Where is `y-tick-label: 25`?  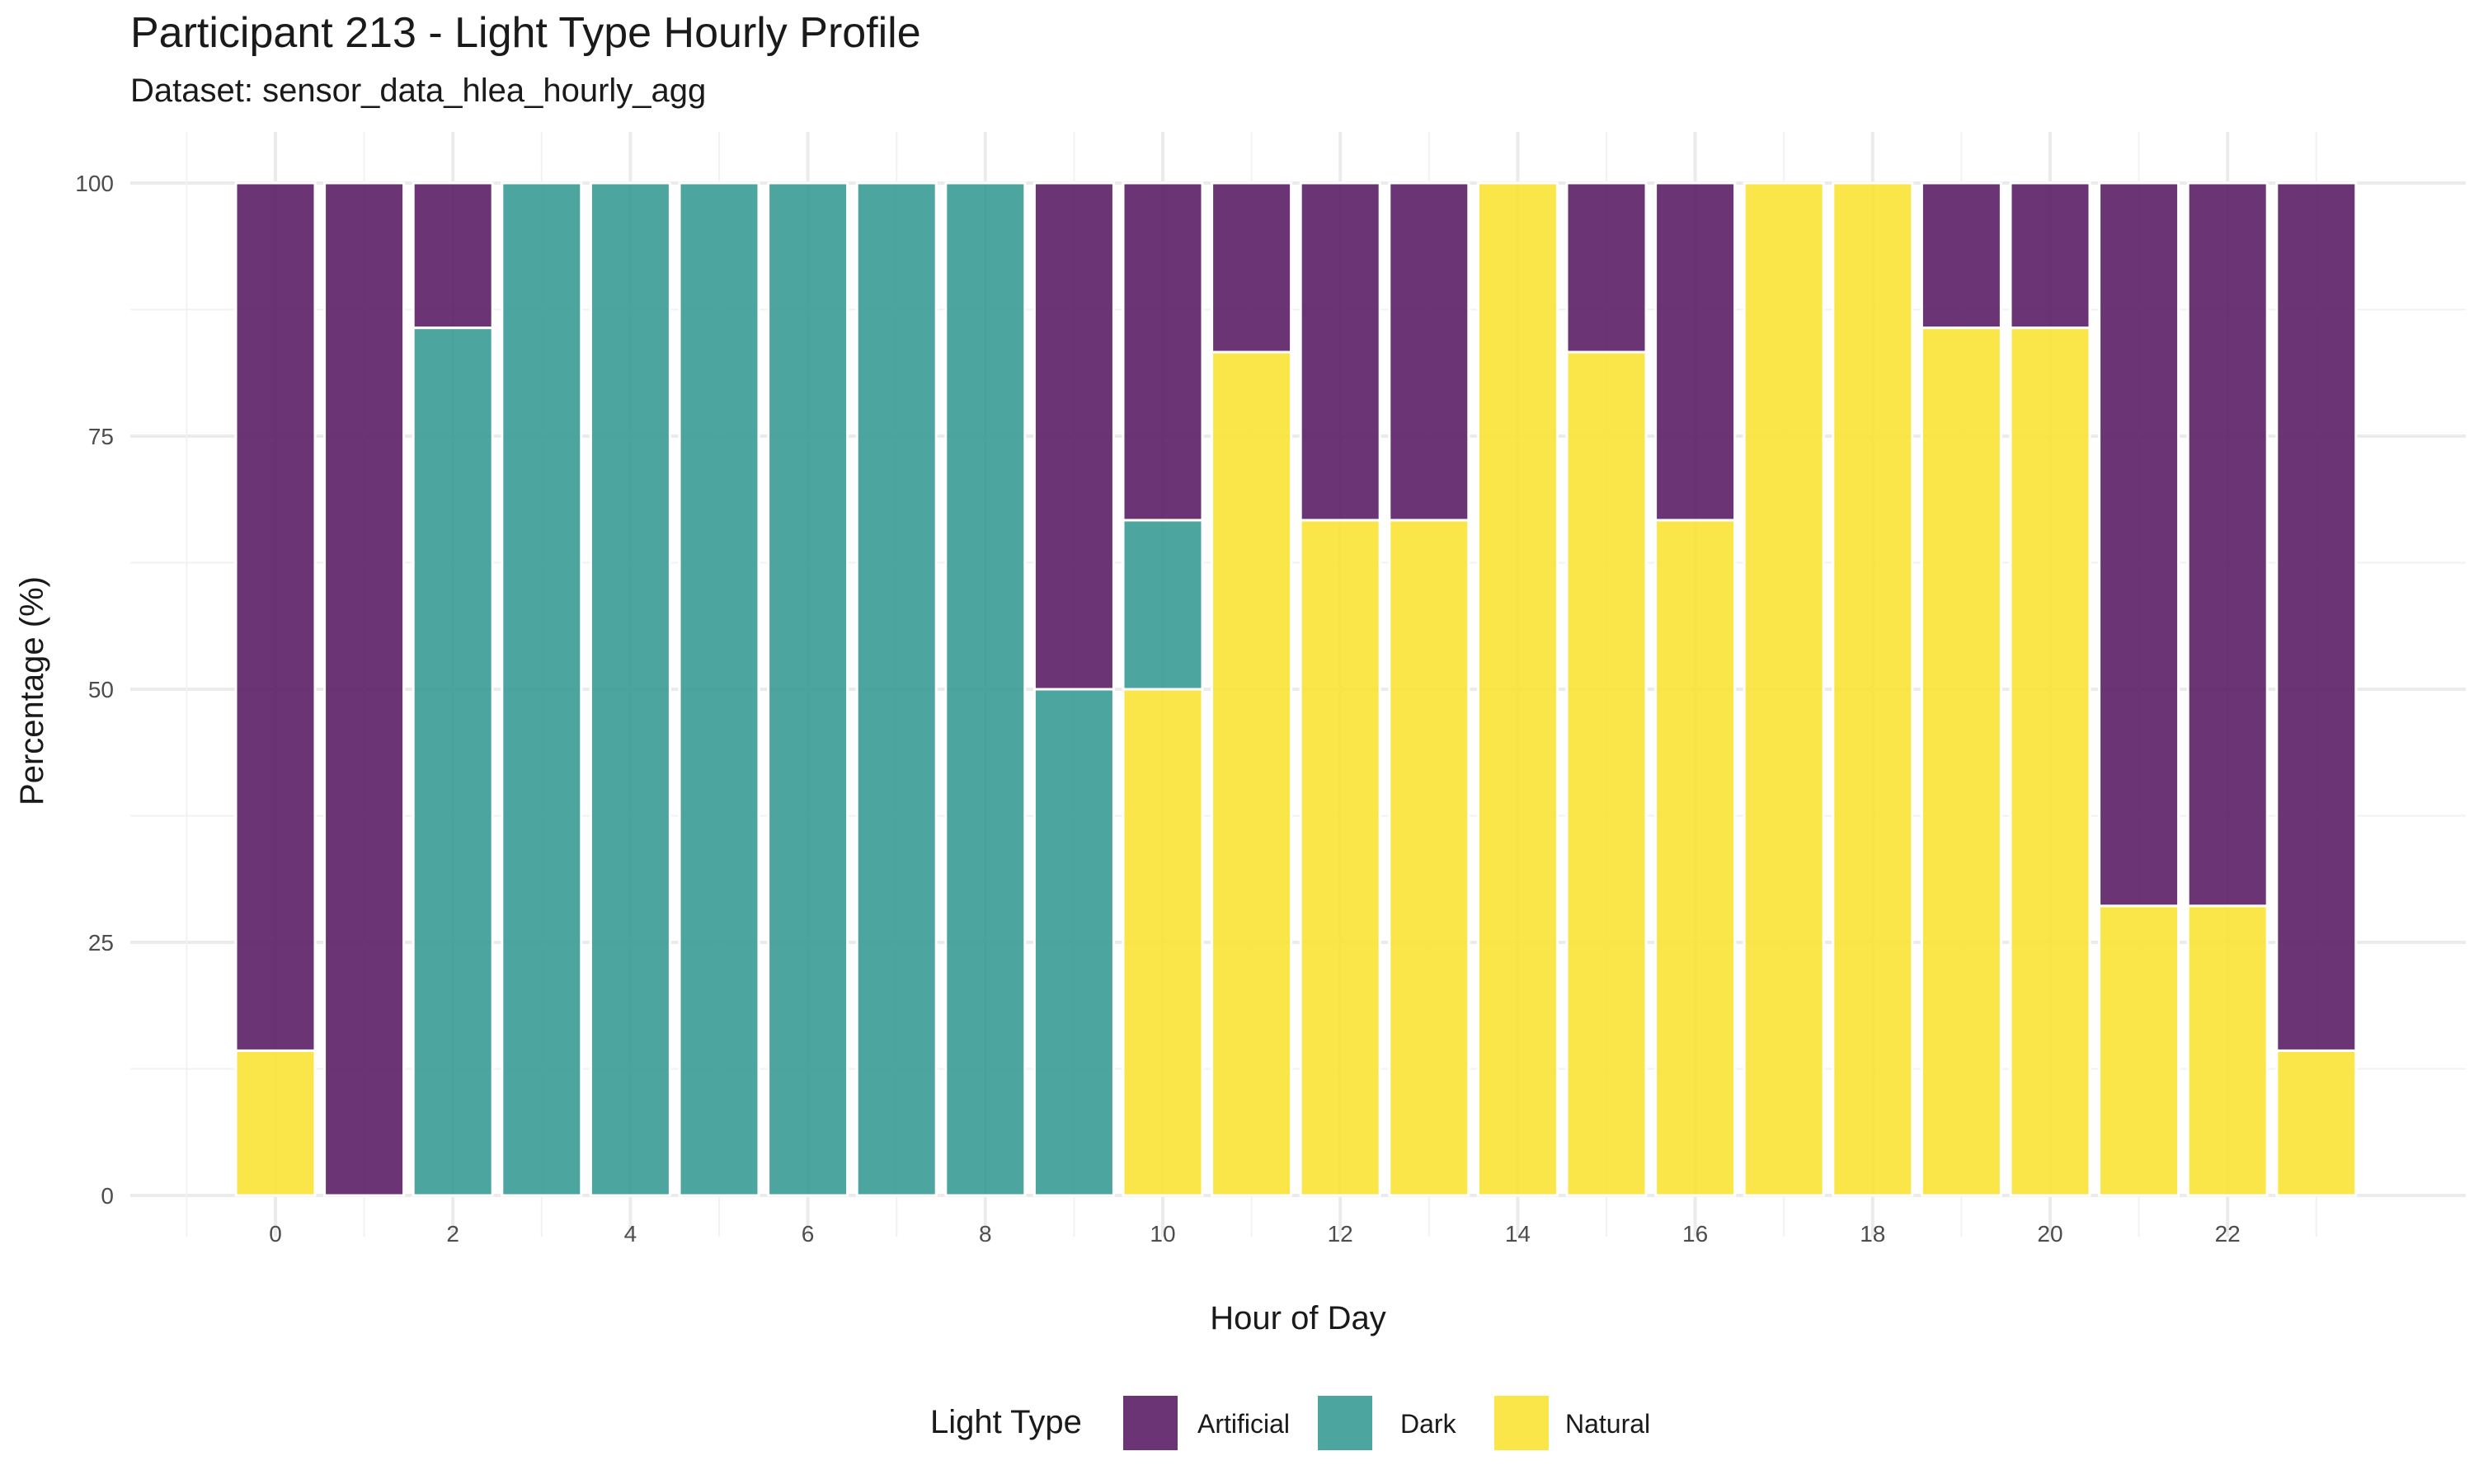 y-tick-label: 25 is located at coordinates (101, 943).